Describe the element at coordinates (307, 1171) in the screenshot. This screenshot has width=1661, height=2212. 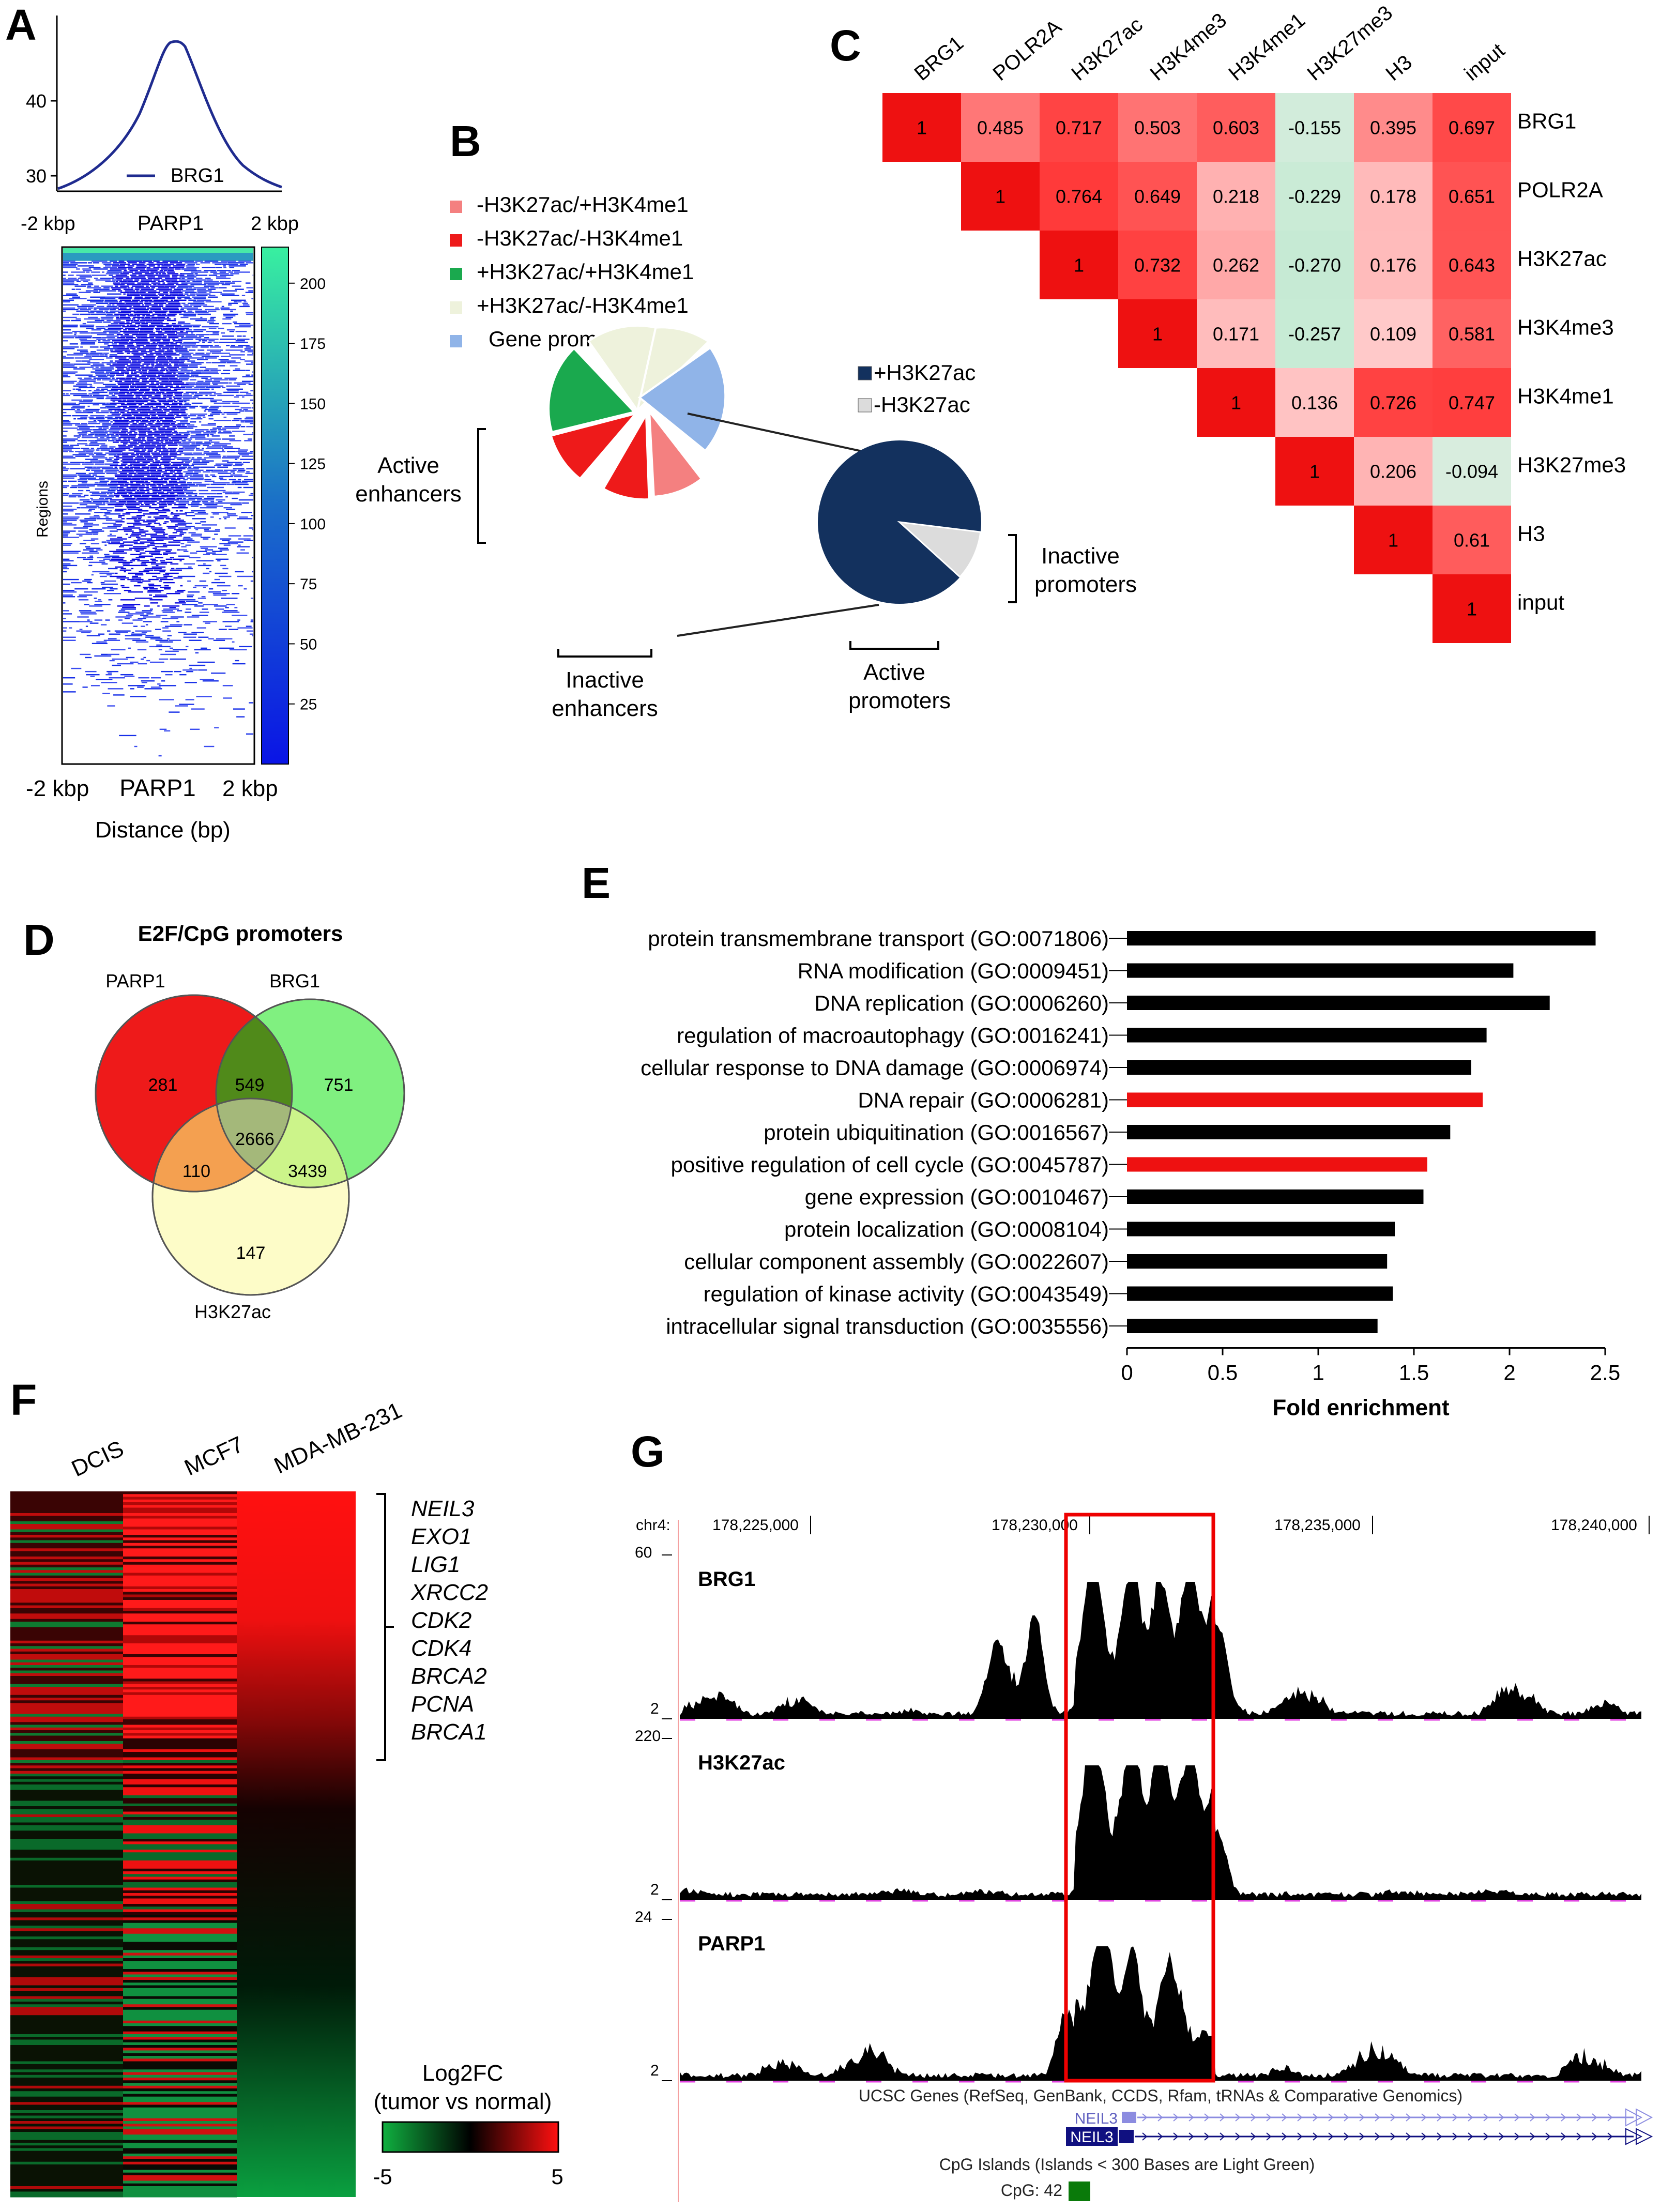
I see `venn-count-brg1-h3k27ac: 3439` at that location.